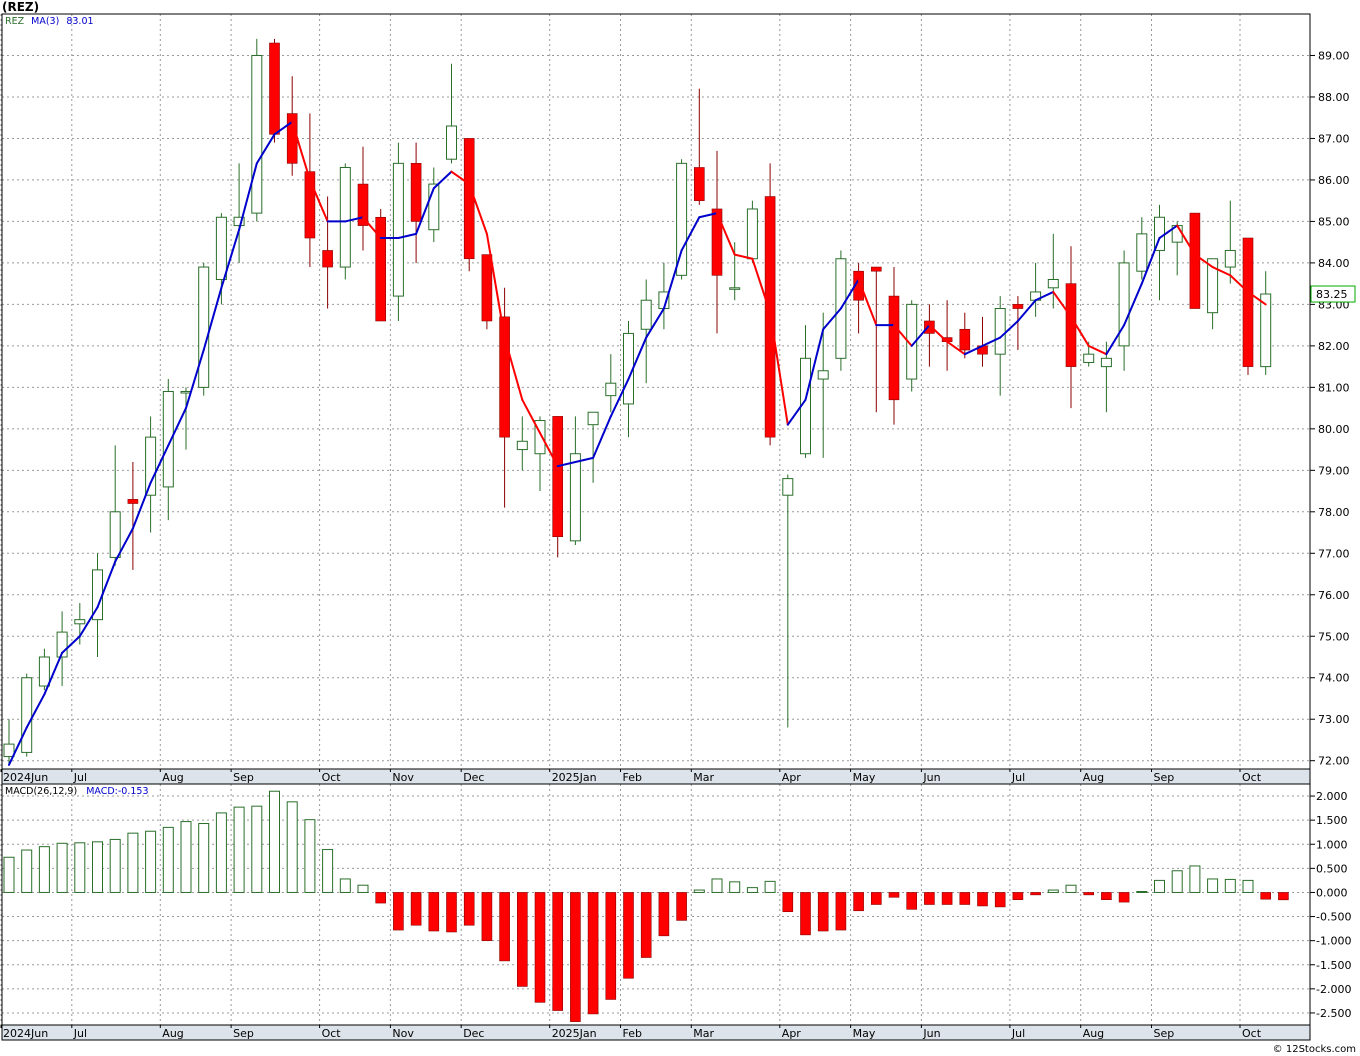  Describe the element at coordinates (15, 21) in the screenshot. I see `legend-symbol: REZ` at that location.